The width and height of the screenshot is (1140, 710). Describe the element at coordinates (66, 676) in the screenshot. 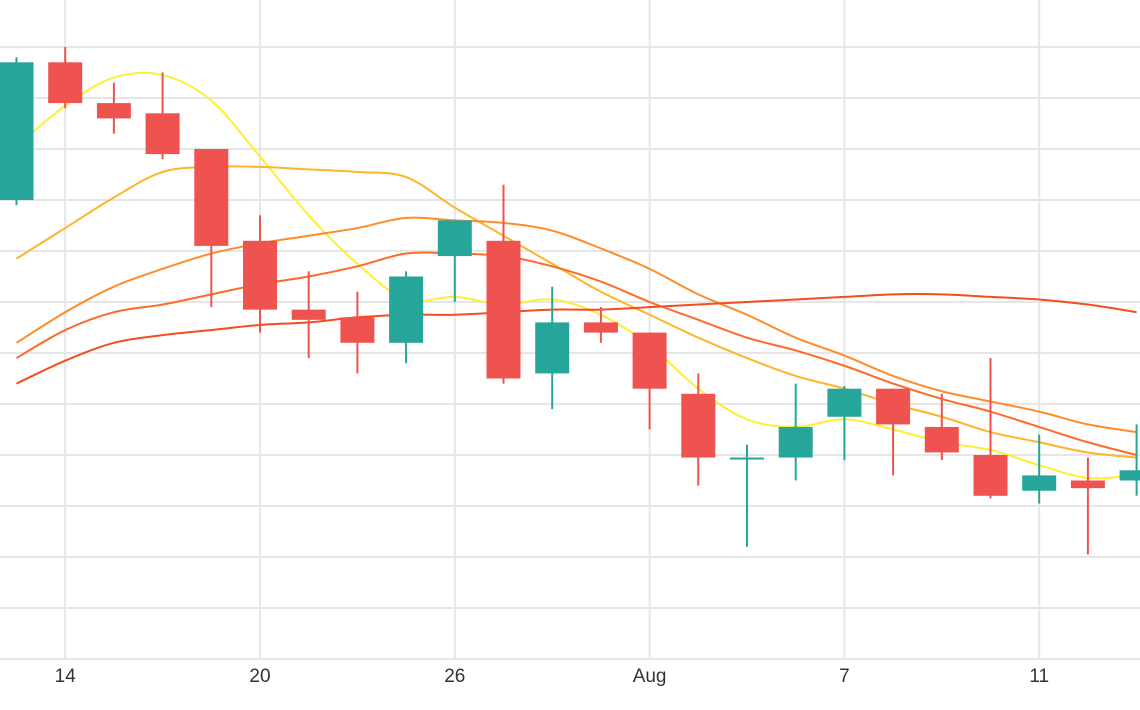

I see `x-tick-label: 14` at that location.